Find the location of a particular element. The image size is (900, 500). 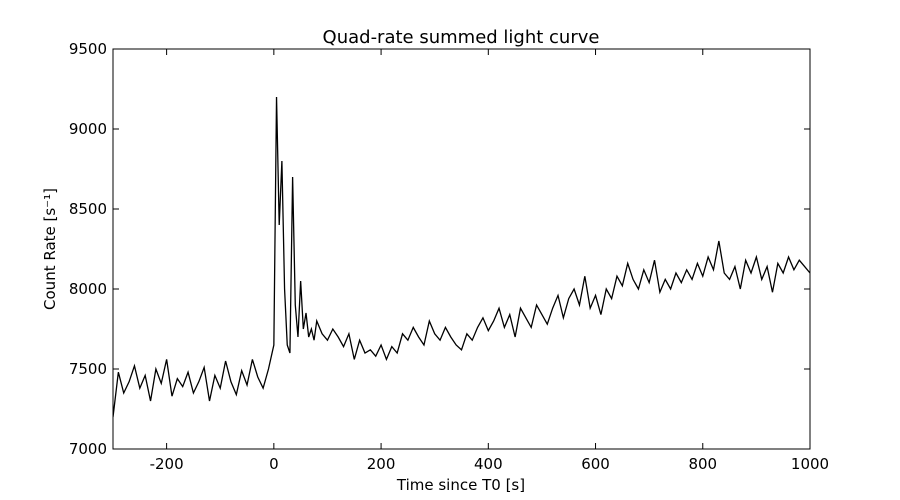

y-tick-label: 7500 is located at coordinates (88, 369).